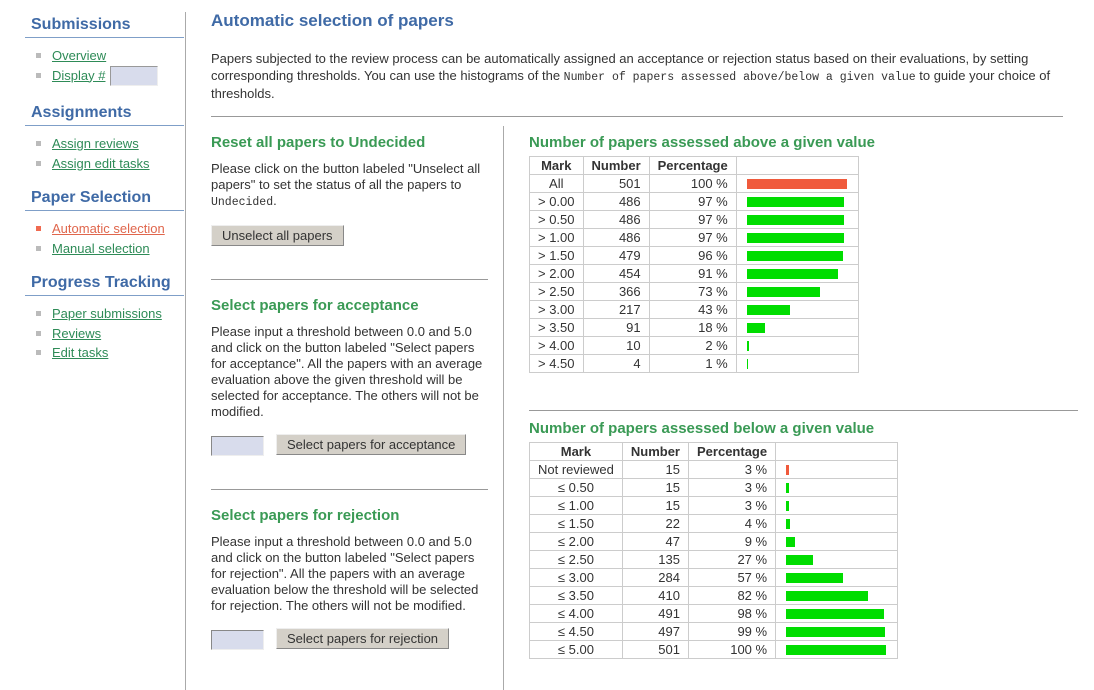 Image resolution: width=1094 pixels, height=690 pixels. What do you see at coordinates (692, 345) in the screenshot?
I see `percentage-cell: 2 %` at bounding box center [692, 345].